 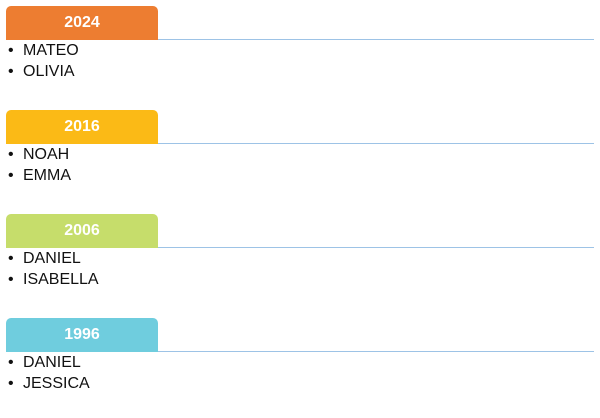 I want to click on name-list: • NOAH • EMMA, so click(x=35, y=165).